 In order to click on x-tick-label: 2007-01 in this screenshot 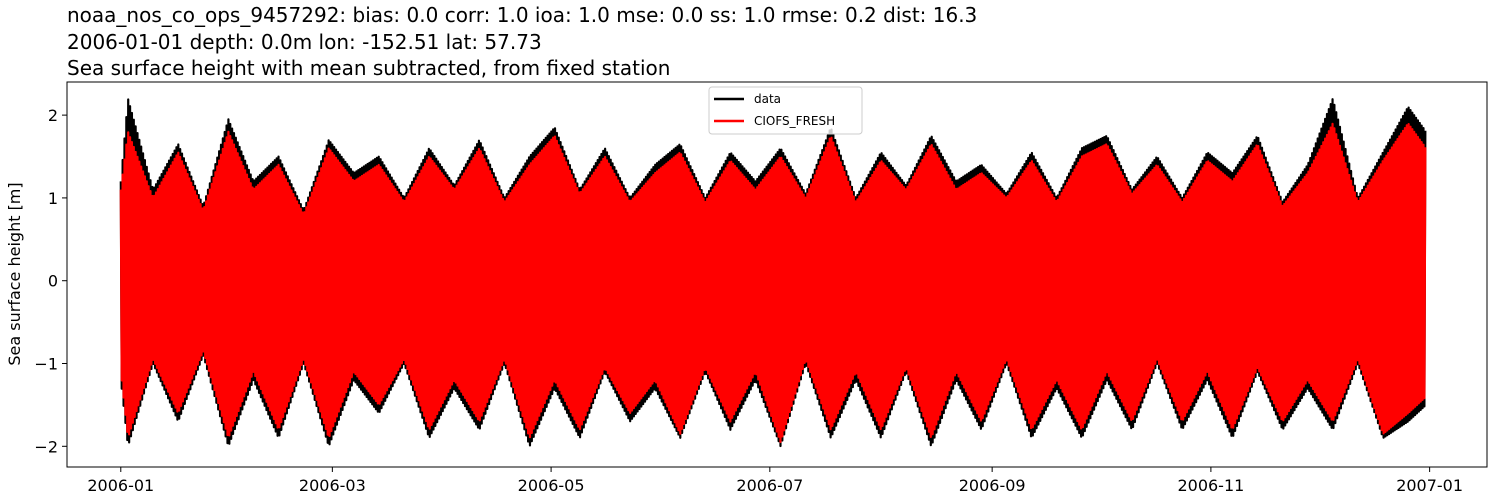, I will do `click(1429, 485)`.